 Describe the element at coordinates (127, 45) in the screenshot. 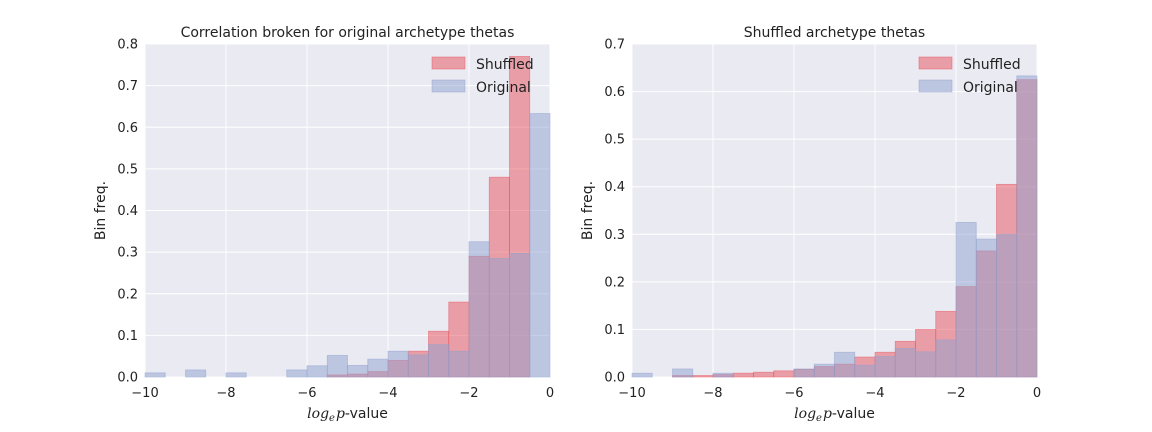

I see `y-tick-label: 0.8` at that location.